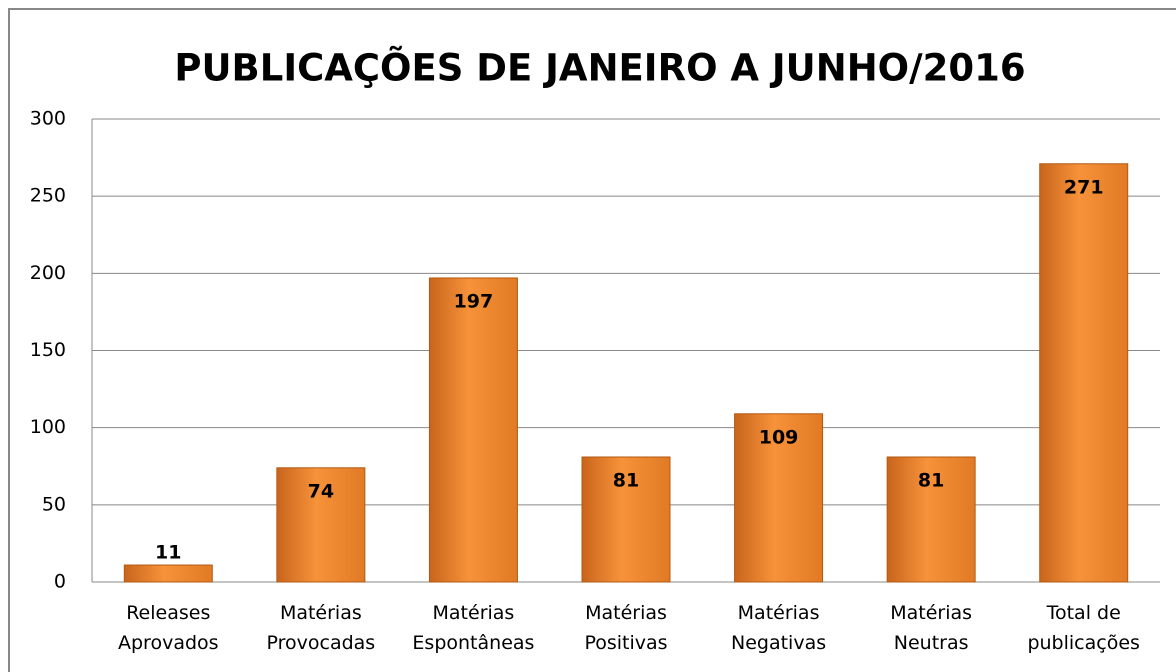 The height and width of the screenshot is (672, 1176). Describe the element at coordinates (626, 628) in the screenshot. I see `x-tick-label: Matérias Positivas` at that location.